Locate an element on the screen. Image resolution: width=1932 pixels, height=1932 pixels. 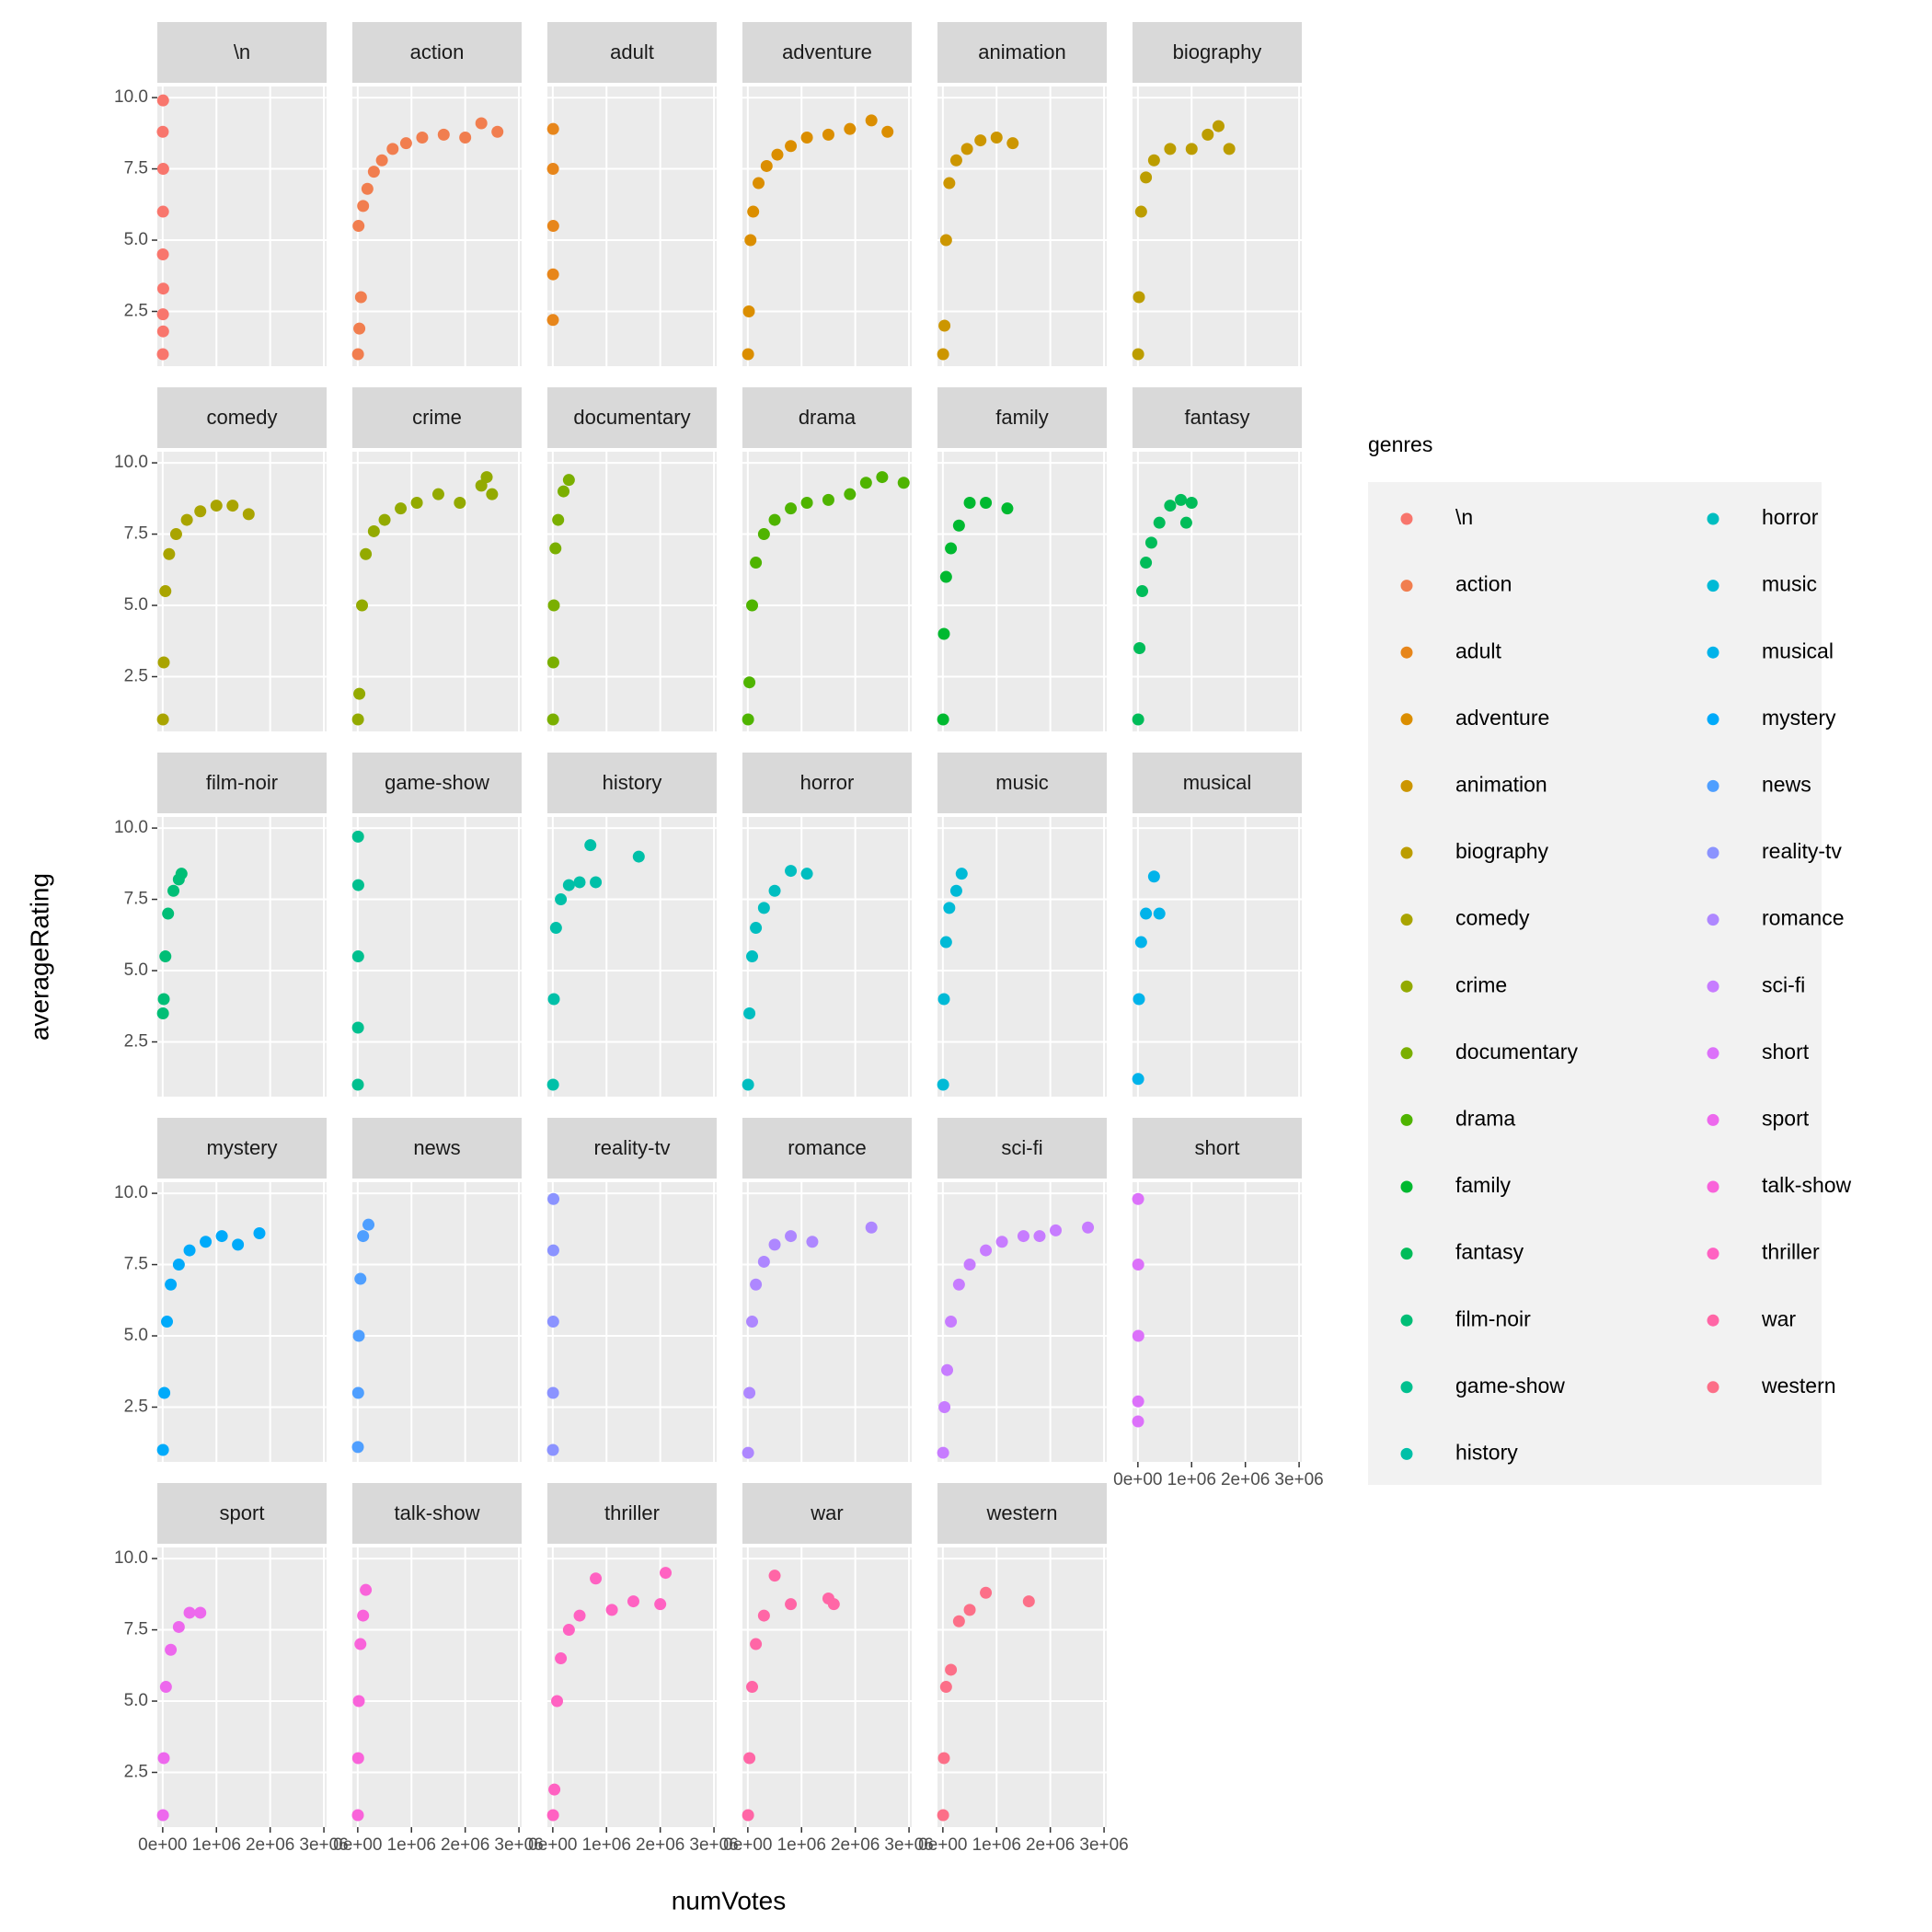
legend-label: talk-show is located at coordinates (1807, 1185).